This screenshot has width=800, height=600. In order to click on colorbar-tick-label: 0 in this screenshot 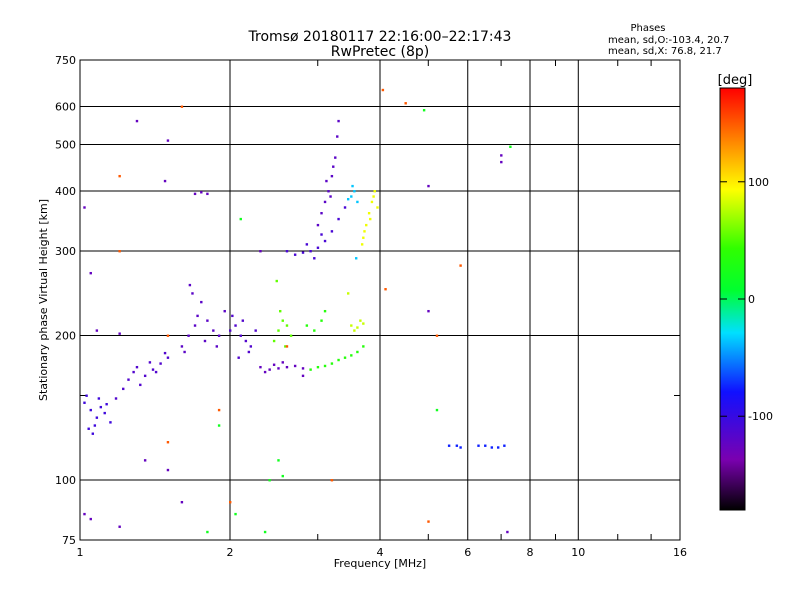, I will do `click(751, 299)`.